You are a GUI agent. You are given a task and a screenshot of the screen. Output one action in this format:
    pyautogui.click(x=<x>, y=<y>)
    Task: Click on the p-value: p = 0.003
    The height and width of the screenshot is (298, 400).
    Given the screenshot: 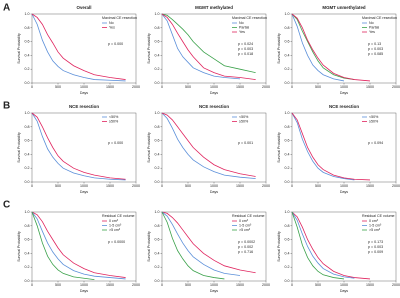 What is the action you would take?
    pyautogui.click(x=375, y=49)
    